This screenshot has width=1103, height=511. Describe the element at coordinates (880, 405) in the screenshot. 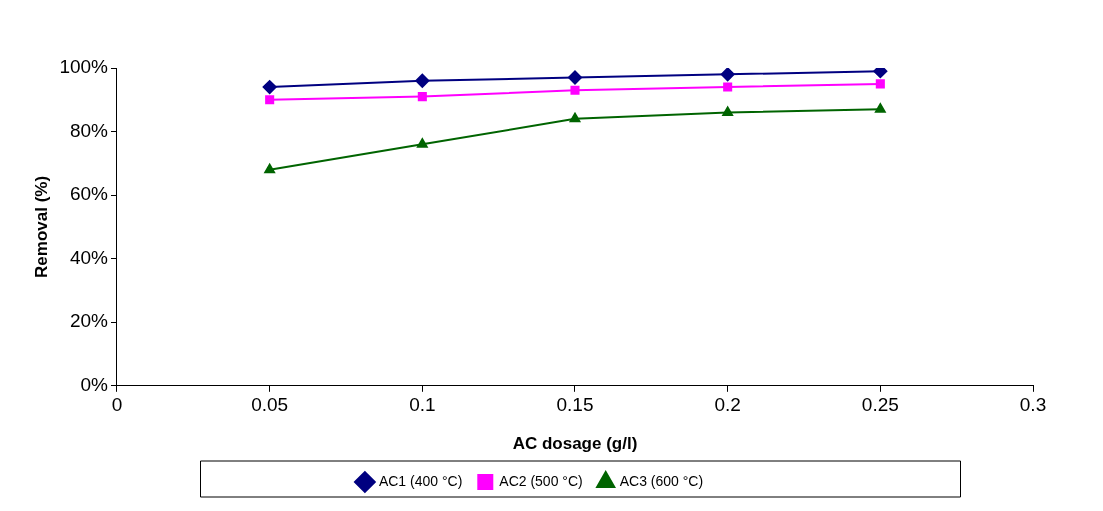

I see `x-tick-label: 0.25` at that location.